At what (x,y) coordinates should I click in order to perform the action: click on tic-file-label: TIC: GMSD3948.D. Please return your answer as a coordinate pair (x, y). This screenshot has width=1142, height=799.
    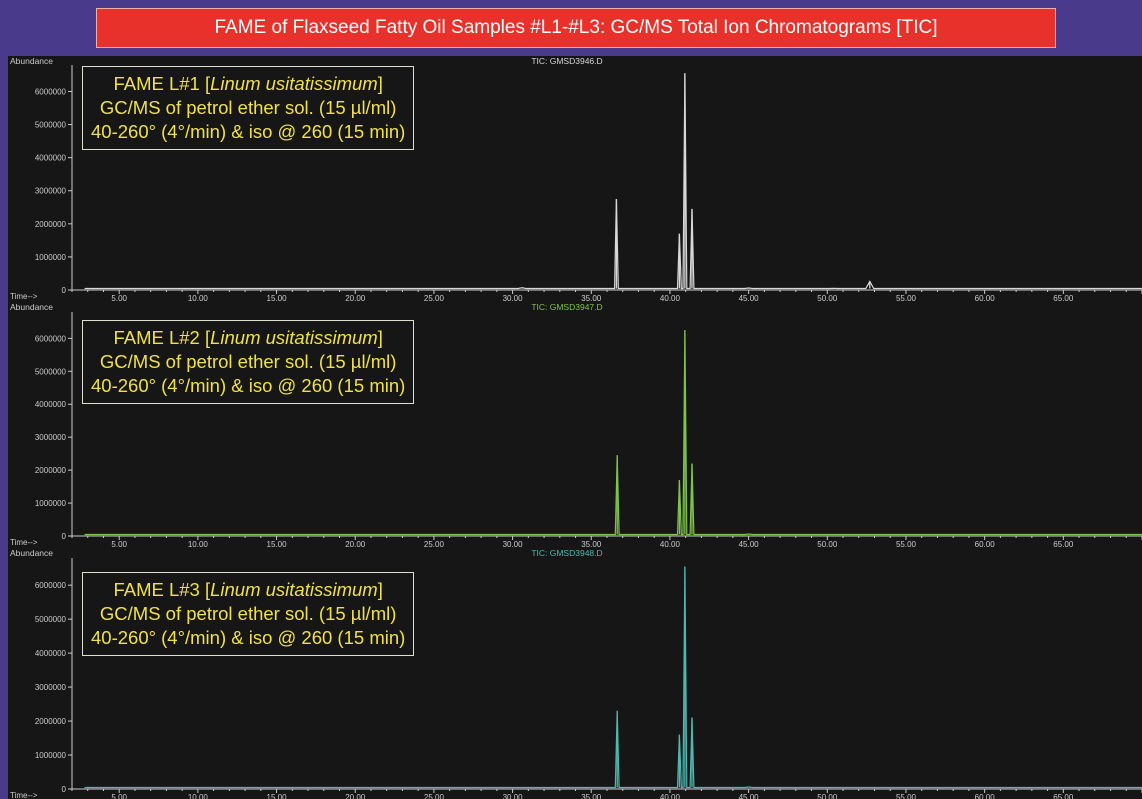
    Looking at the image, I should click on (566, 553).